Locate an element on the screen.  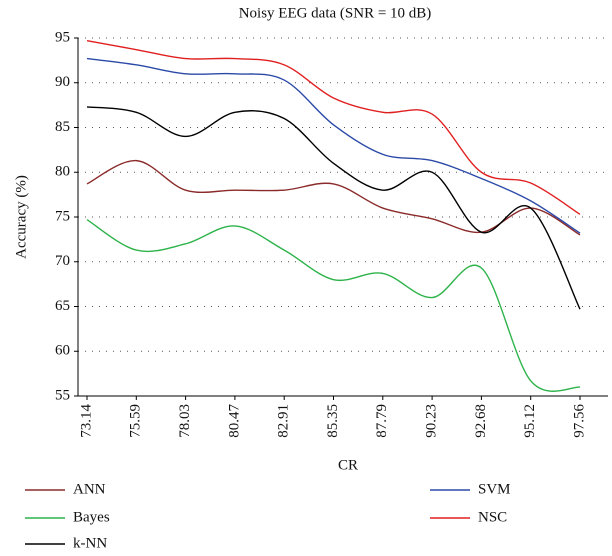
y-tick-label: 70 is located at coordinates (62, 261).